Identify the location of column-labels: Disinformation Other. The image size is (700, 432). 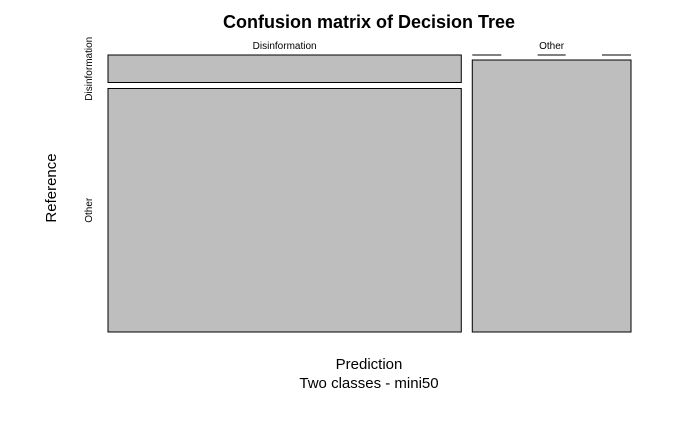
(442, 48).